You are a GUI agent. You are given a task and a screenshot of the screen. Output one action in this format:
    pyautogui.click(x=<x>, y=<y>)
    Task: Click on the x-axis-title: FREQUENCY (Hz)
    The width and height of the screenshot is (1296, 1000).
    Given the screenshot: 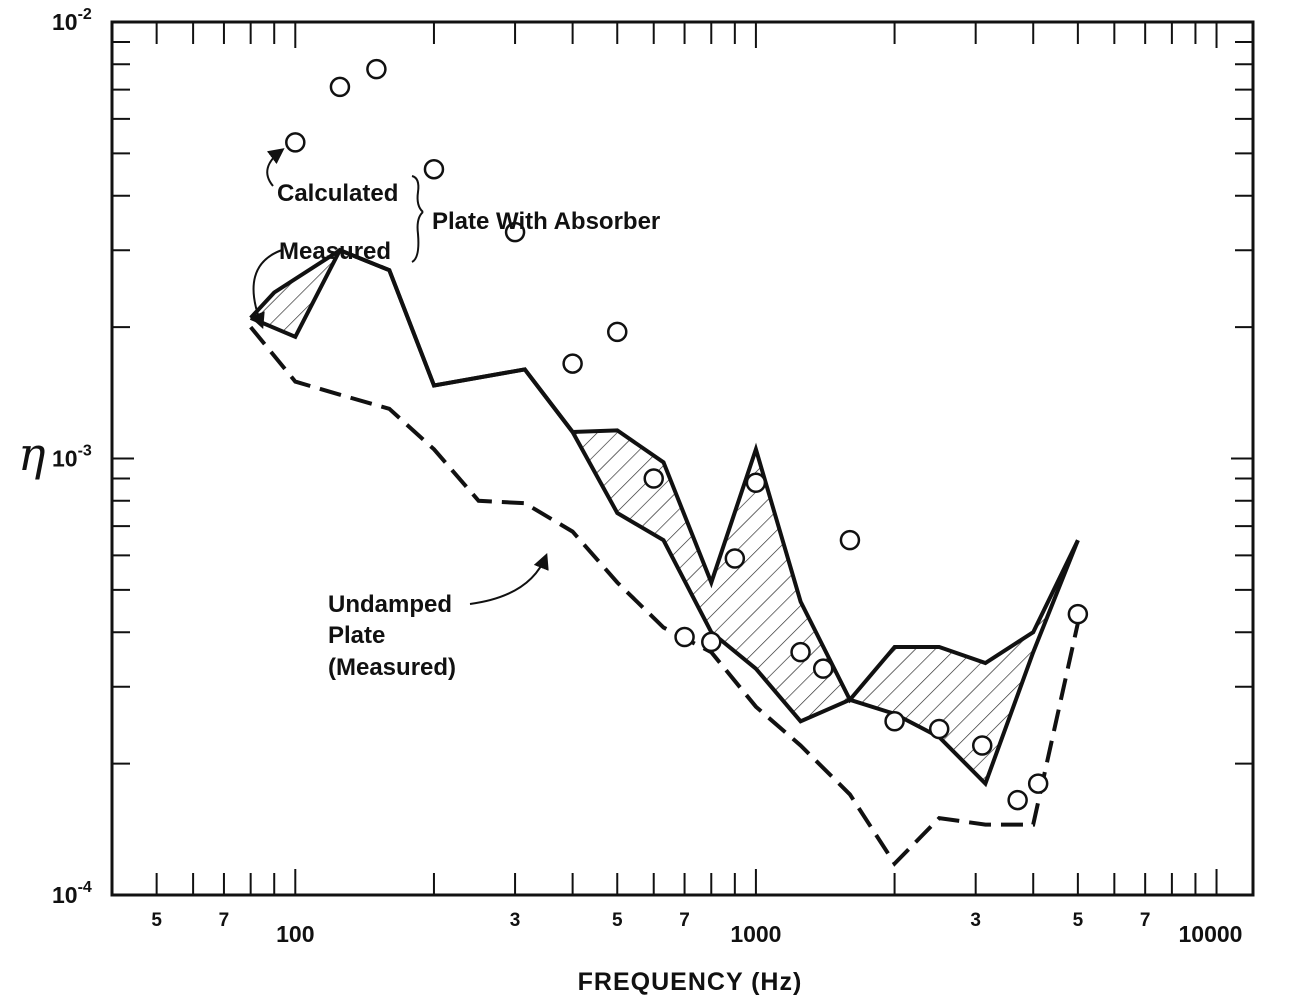 What is the action you would take?
    pyautogui.click(x=690, y=982)
    